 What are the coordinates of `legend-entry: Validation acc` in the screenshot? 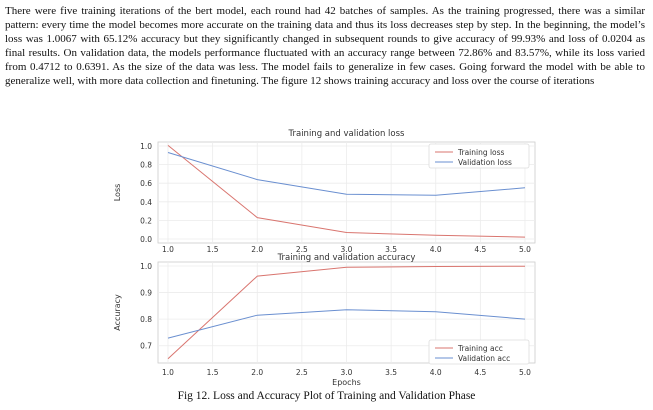 It's located at (484, 358).